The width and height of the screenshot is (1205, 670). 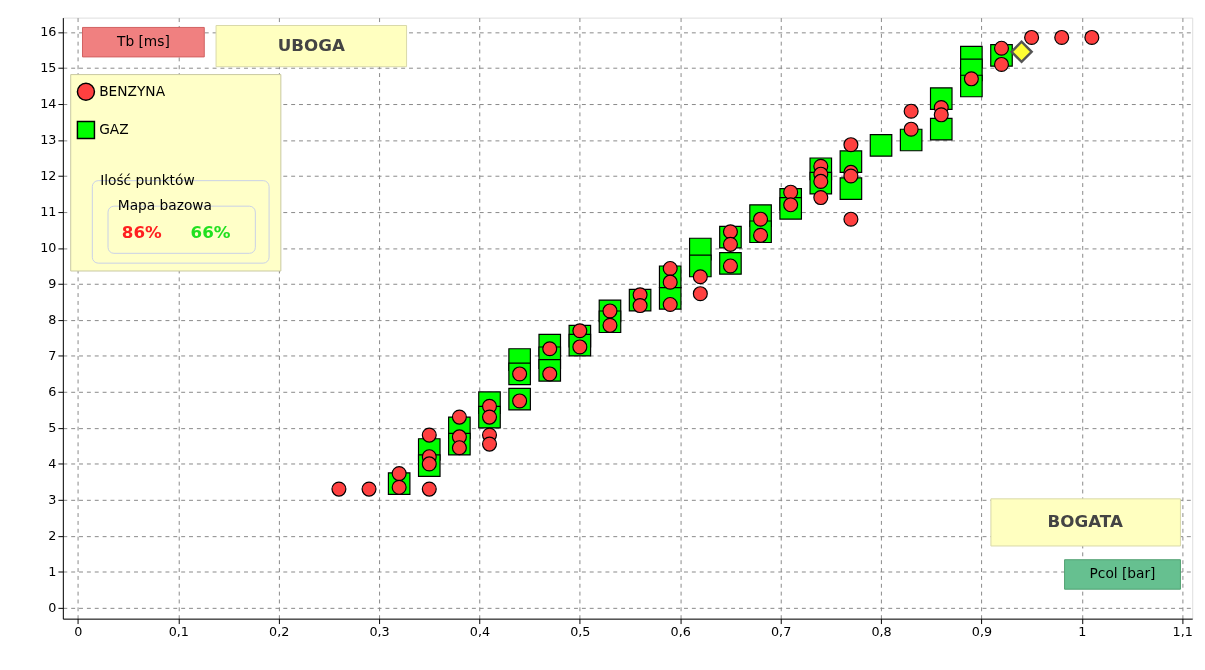 I want to click on x-tick-label: 0,2, so click(x=279, y=631).